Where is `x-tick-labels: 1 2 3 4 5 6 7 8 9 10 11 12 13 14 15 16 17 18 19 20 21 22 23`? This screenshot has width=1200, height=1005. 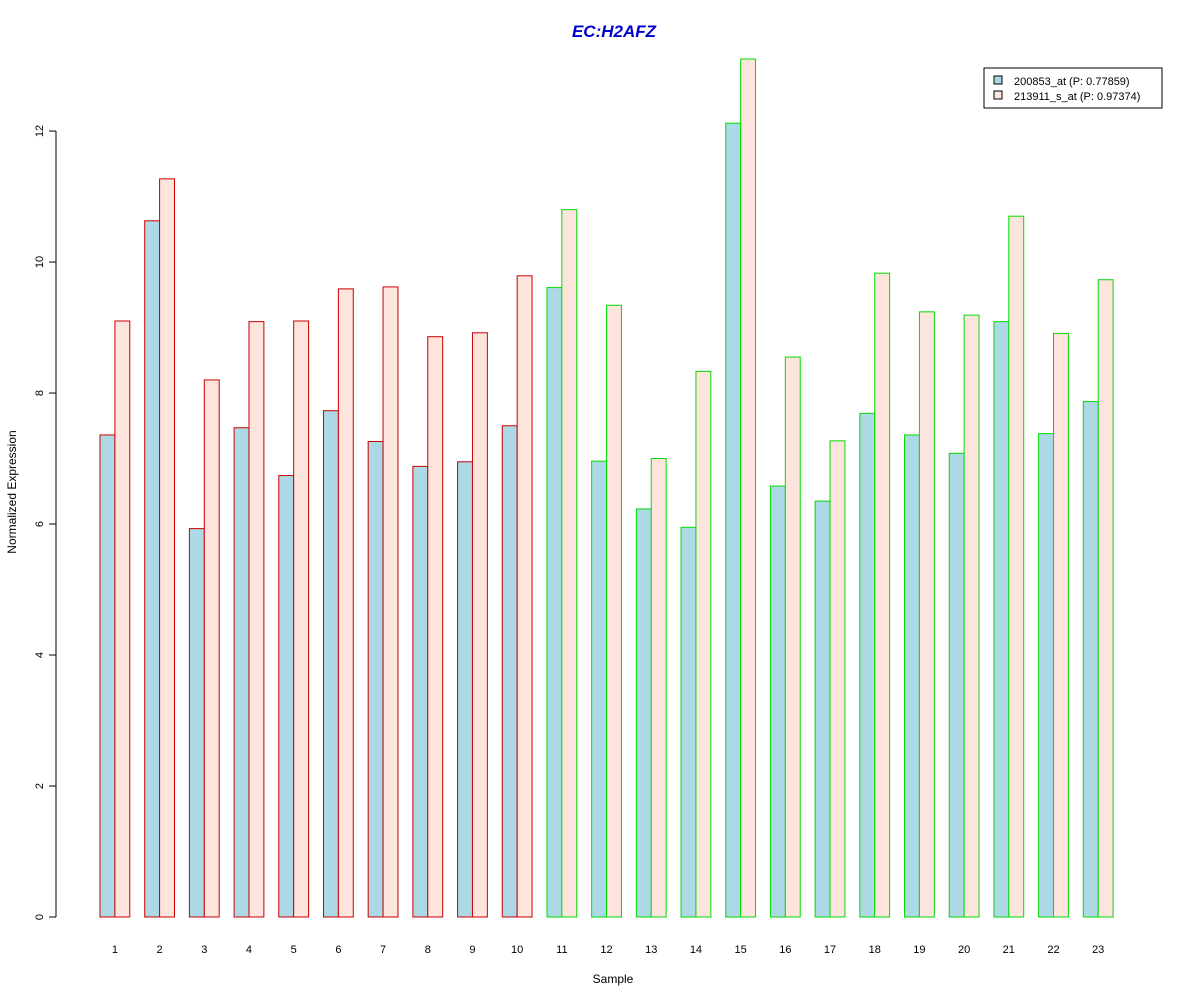
x-tick-labels: 1 2 3 4 5 6 7 8 9 10 11 12 13 14 15 16 17 18 19 20 21 22 23 is located at coordinates (608, 950).